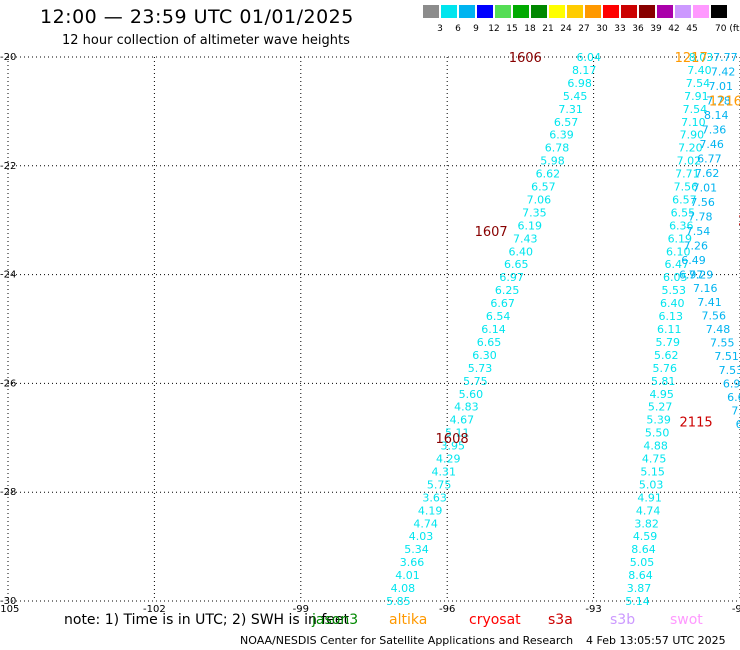 The height and width of the screenshot is (650, 740). What do you see at coordinates (714, 130) in the screenshot?
I see `wave-height-value: 7.36` at bounding box center [714, 130].